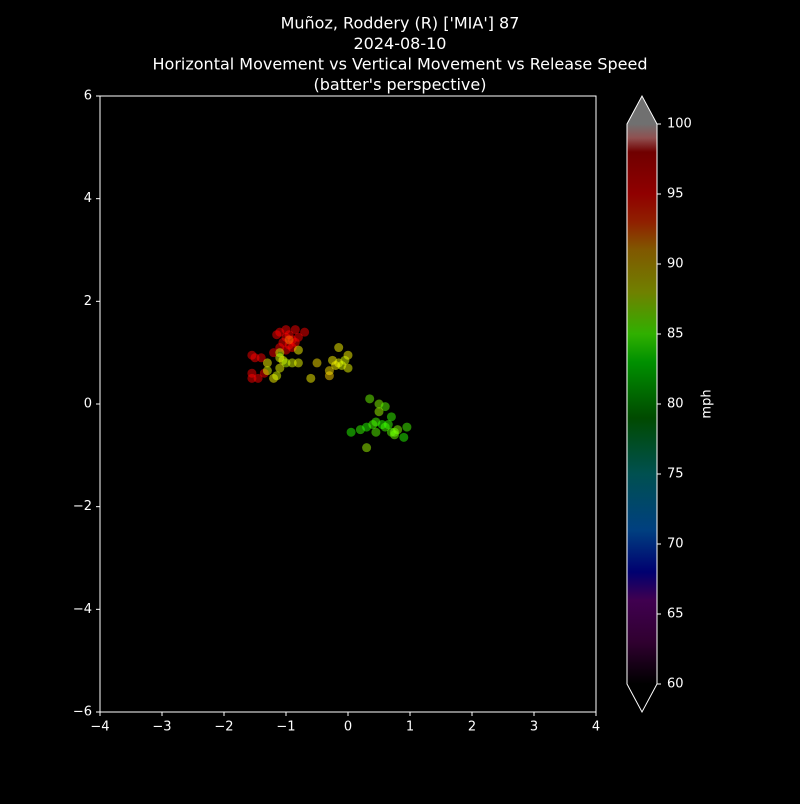 The width and height of the screenshot is (800, 804). I want to click on y-tick-label: 4, so click(88, 198).